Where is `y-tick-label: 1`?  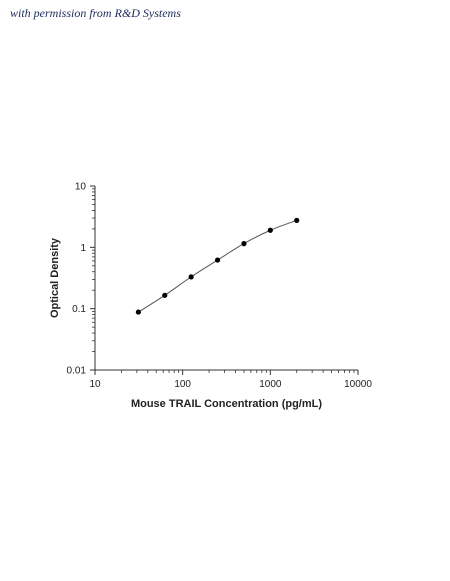 y-tick-label: 1 is located at coordinates (83, 248).